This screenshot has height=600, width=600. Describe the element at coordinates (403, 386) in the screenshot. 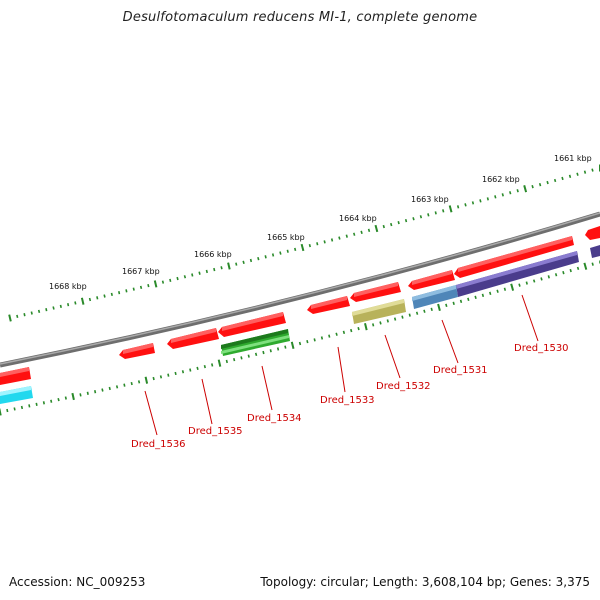

I see `gene-label-dred-1532: Dred_1532` at that location.